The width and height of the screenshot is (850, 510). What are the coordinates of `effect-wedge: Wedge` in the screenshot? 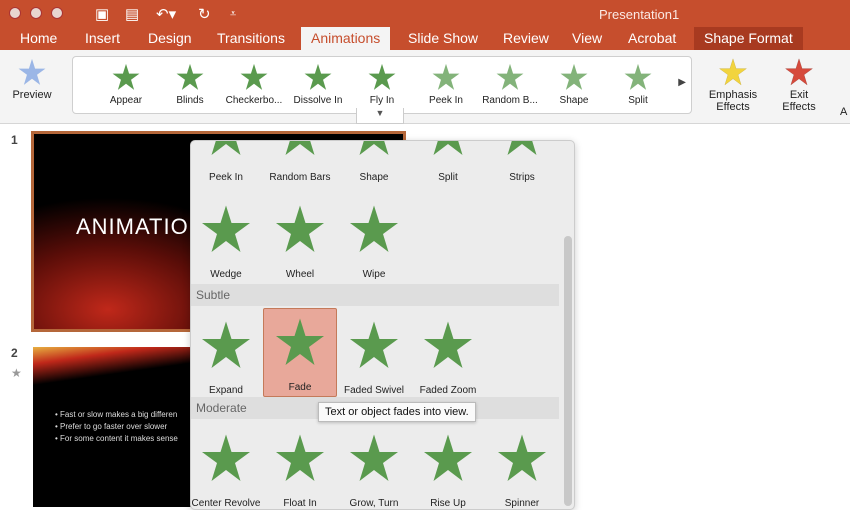 It's located at (226, 238).